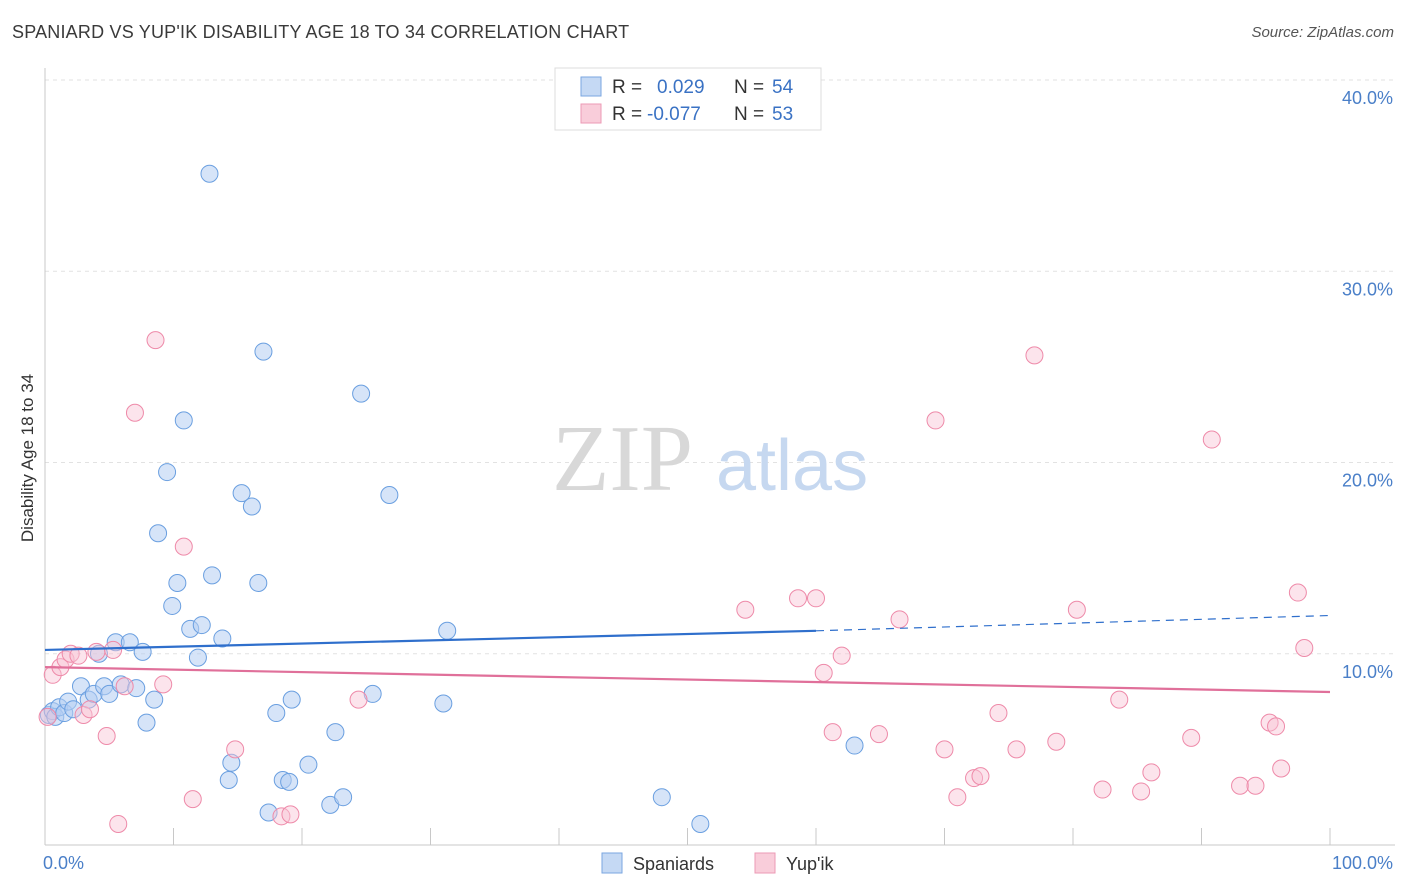 The height and width of the screenshot is (892, 1406). What do you see at coordinates (1367, 385) in the screenshot?
I see `y-tick-labels: 10.0% 20.0% 30.0% 40.0%` at bounding box center [1367, 385].